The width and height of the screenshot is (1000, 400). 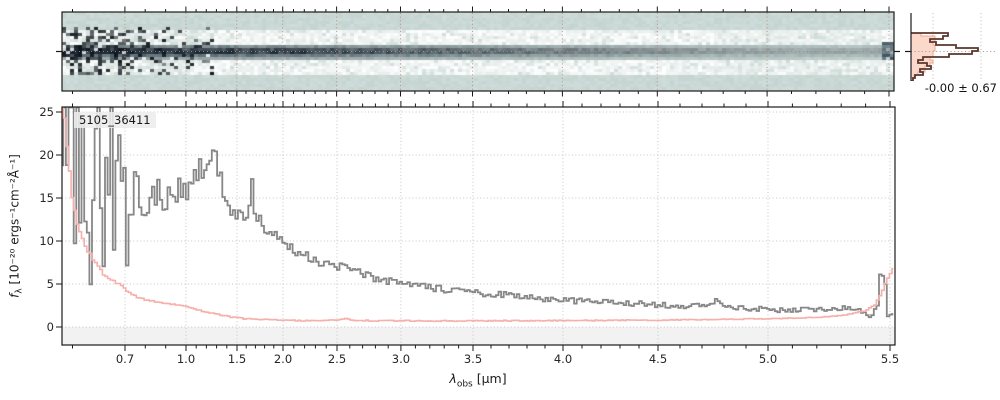 What do you see at coordinates (768, 359) in the screenshot?
I see `x-tick-label: 5.0` at bounding box center [768, 359].